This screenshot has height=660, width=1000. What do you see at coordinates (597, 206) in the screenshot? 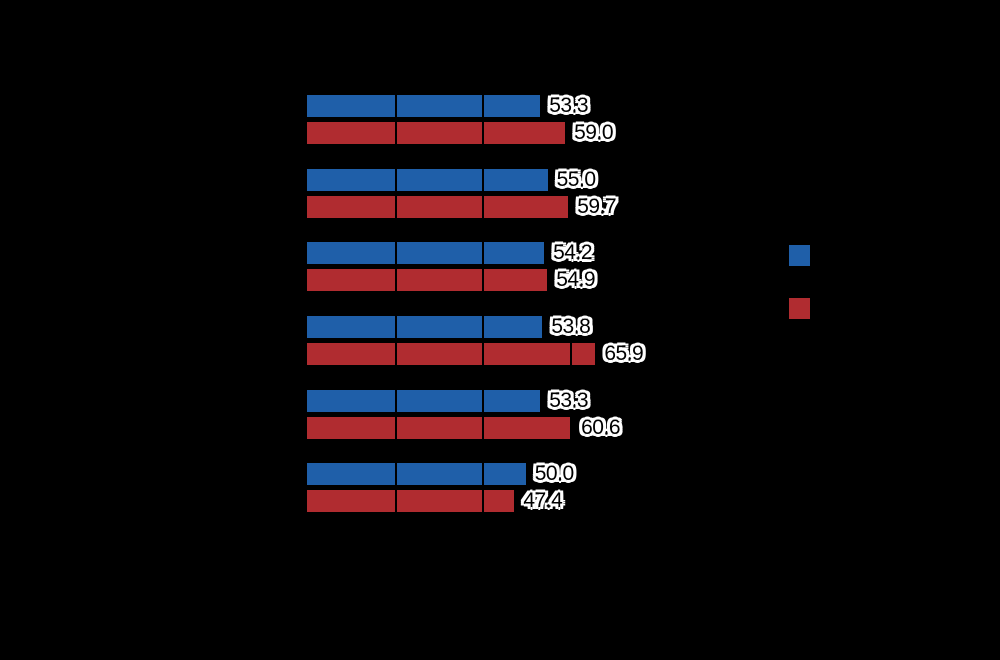
I see `value-label-series-2-red-group-2: 59.7` at bounding box center [597, 206].